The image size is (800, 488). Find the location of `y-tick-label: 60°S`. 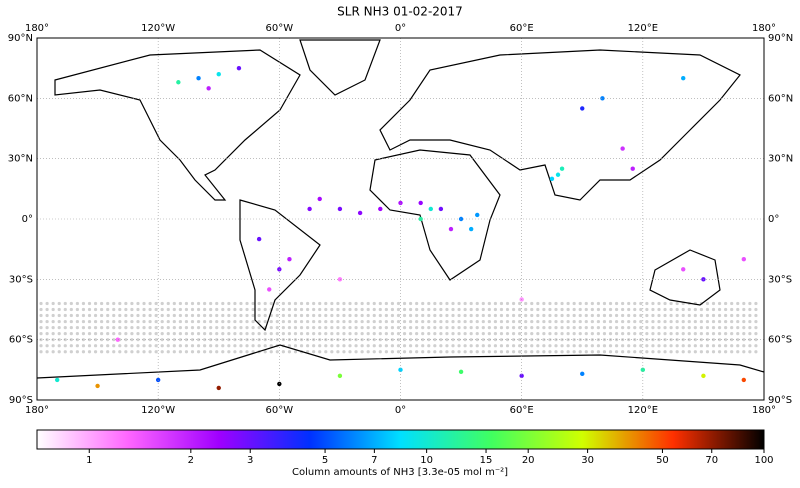

y-tick-label: 60°S is located at coordinates (21, 340).